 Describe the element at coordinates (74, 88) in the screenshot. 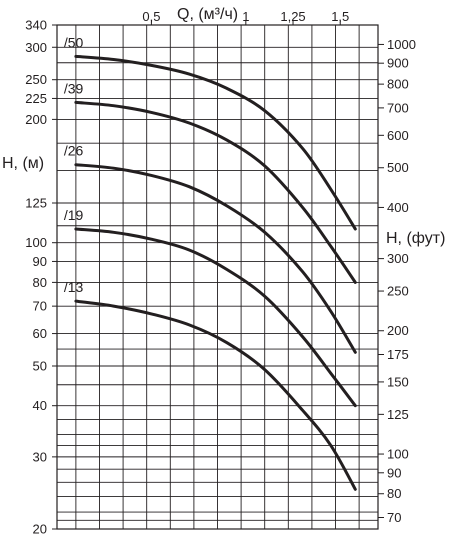

I see `curve-label: /39` at that location.